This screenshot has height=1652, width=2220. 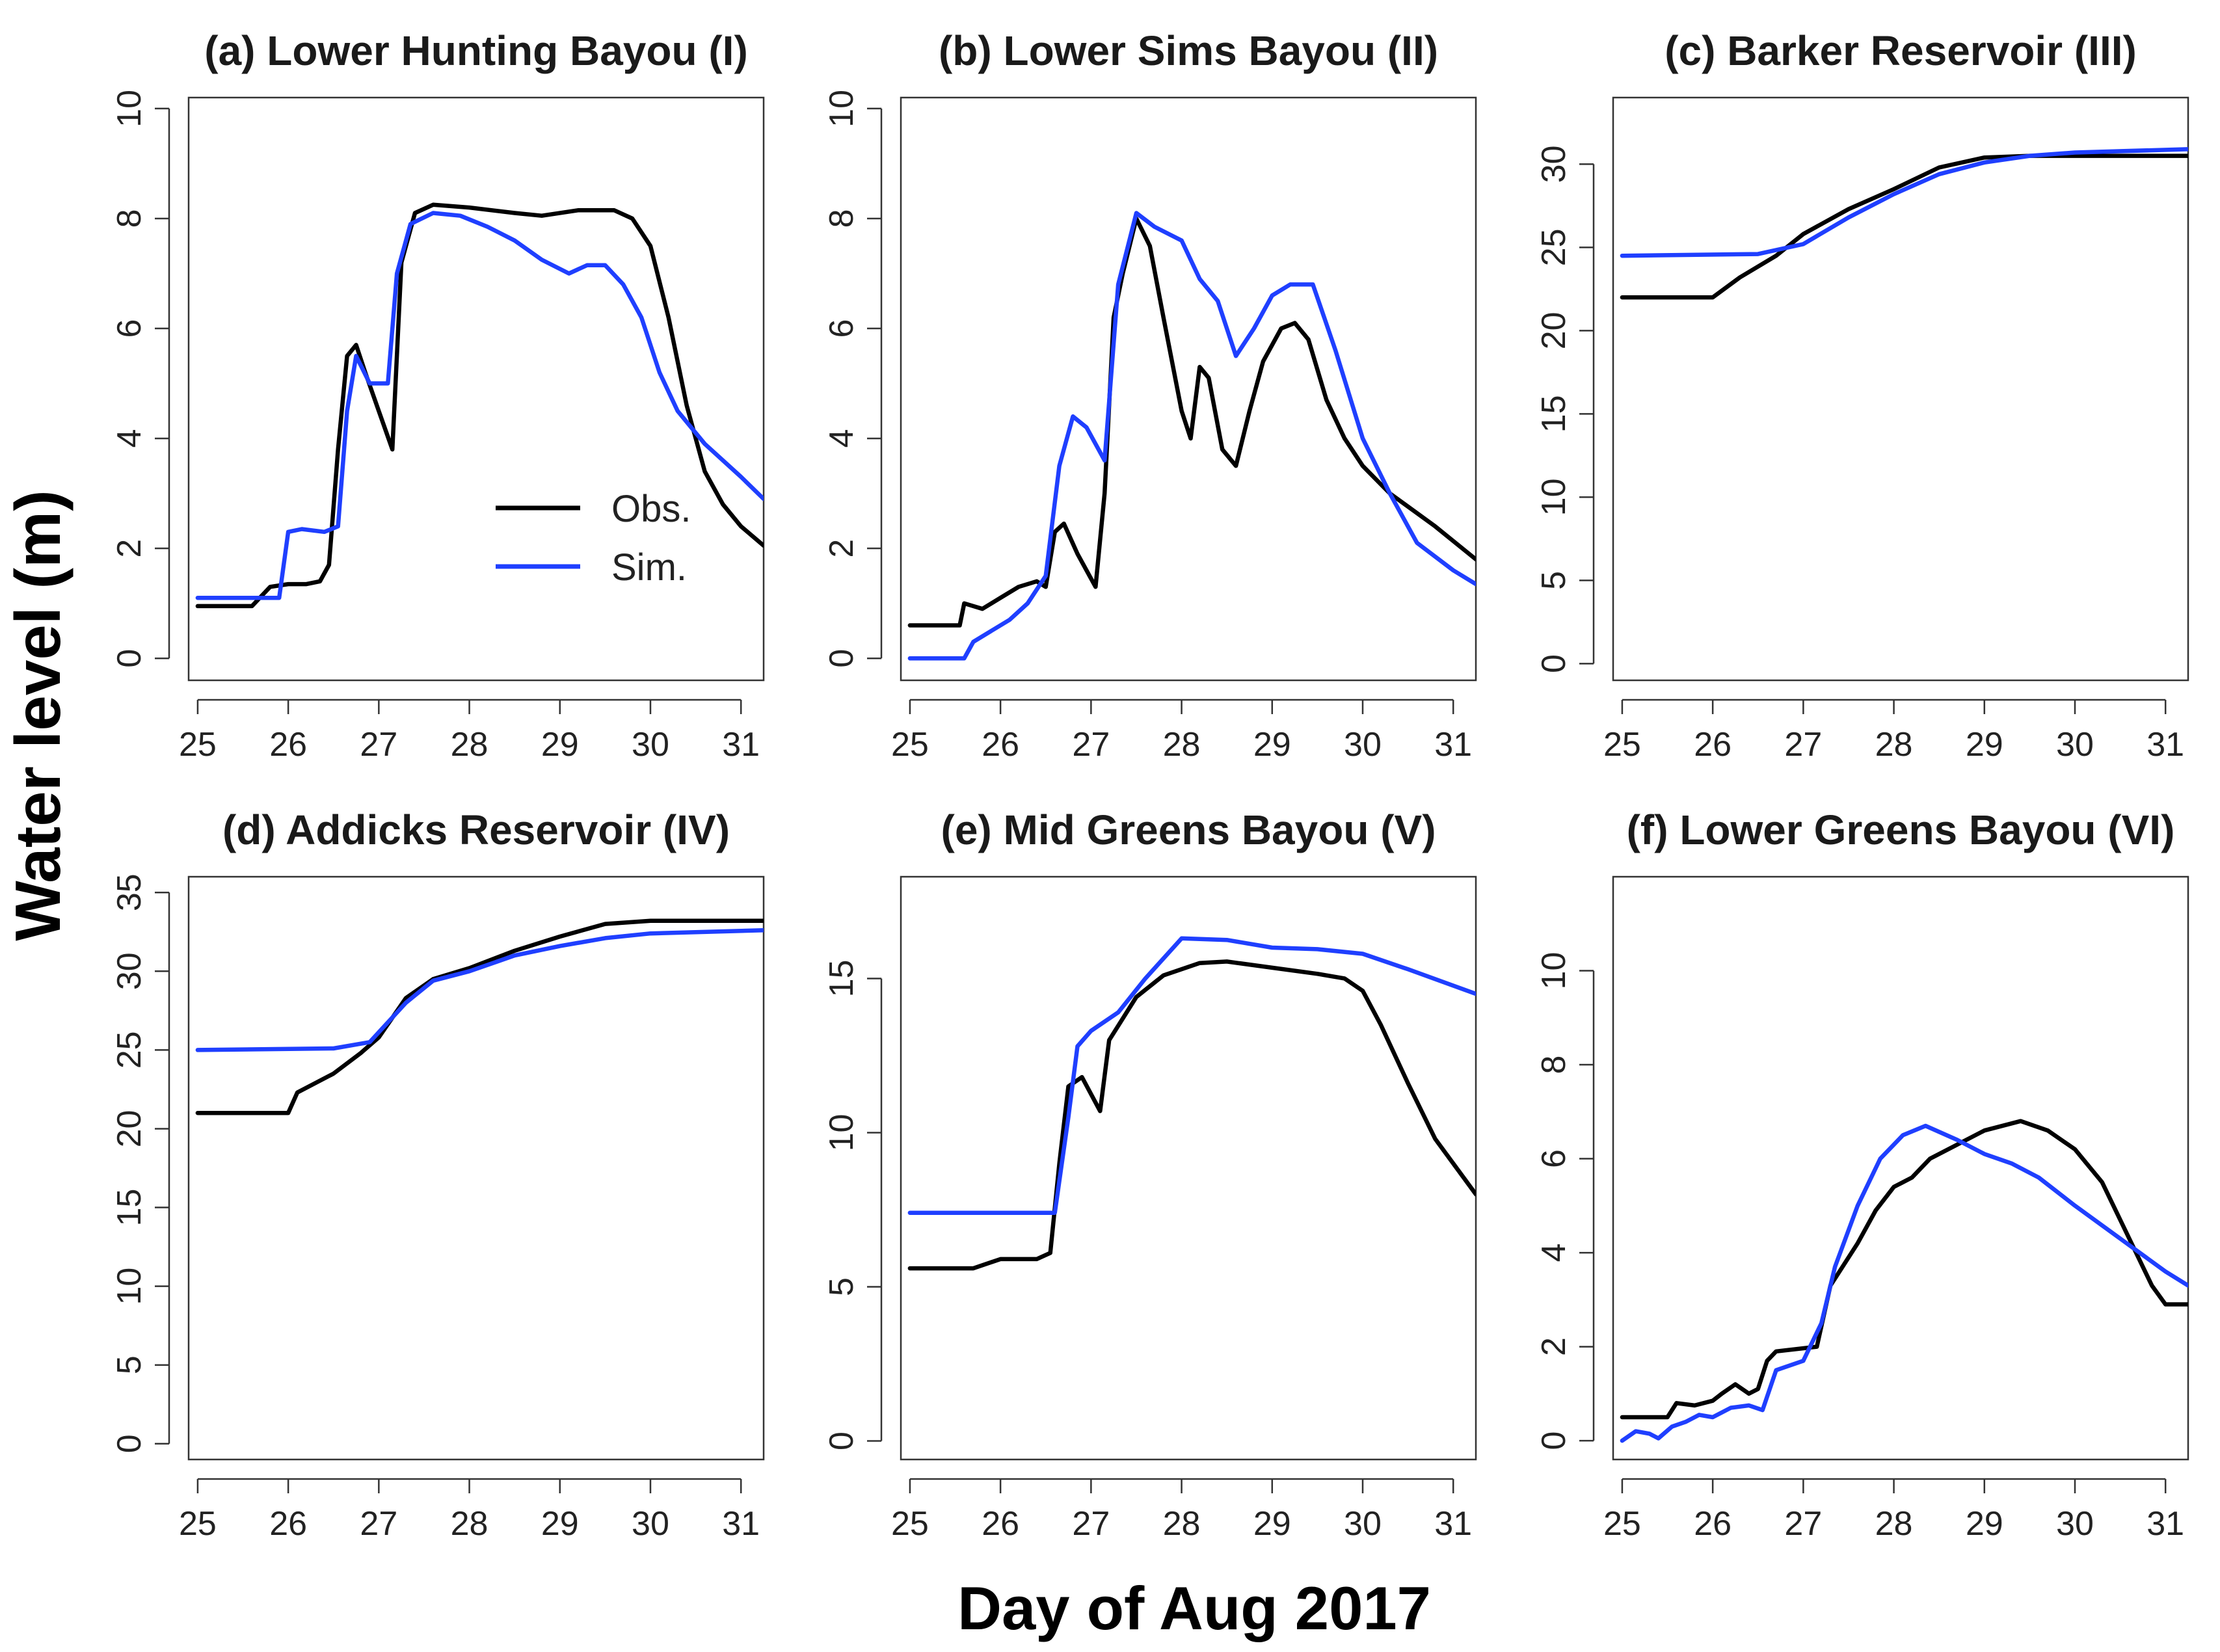 I want to click on y-tick-label: 15, so click(x=129, y=1208).